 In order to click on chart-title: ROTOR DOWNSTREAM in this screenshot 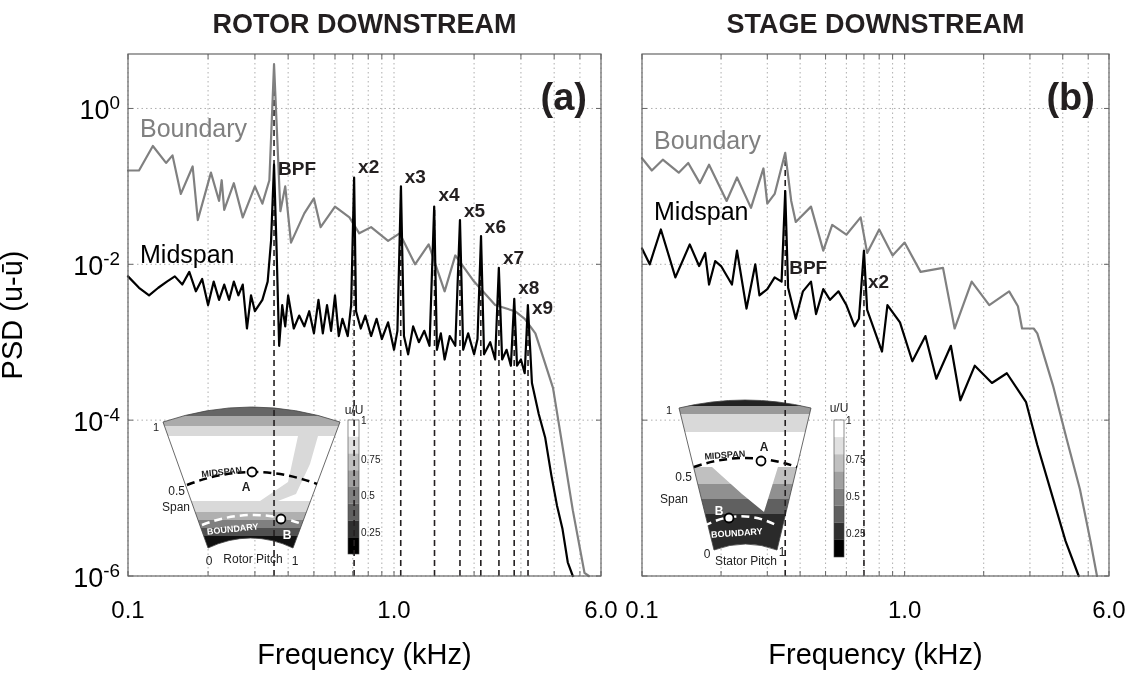, I will do `click(364, 24)`.